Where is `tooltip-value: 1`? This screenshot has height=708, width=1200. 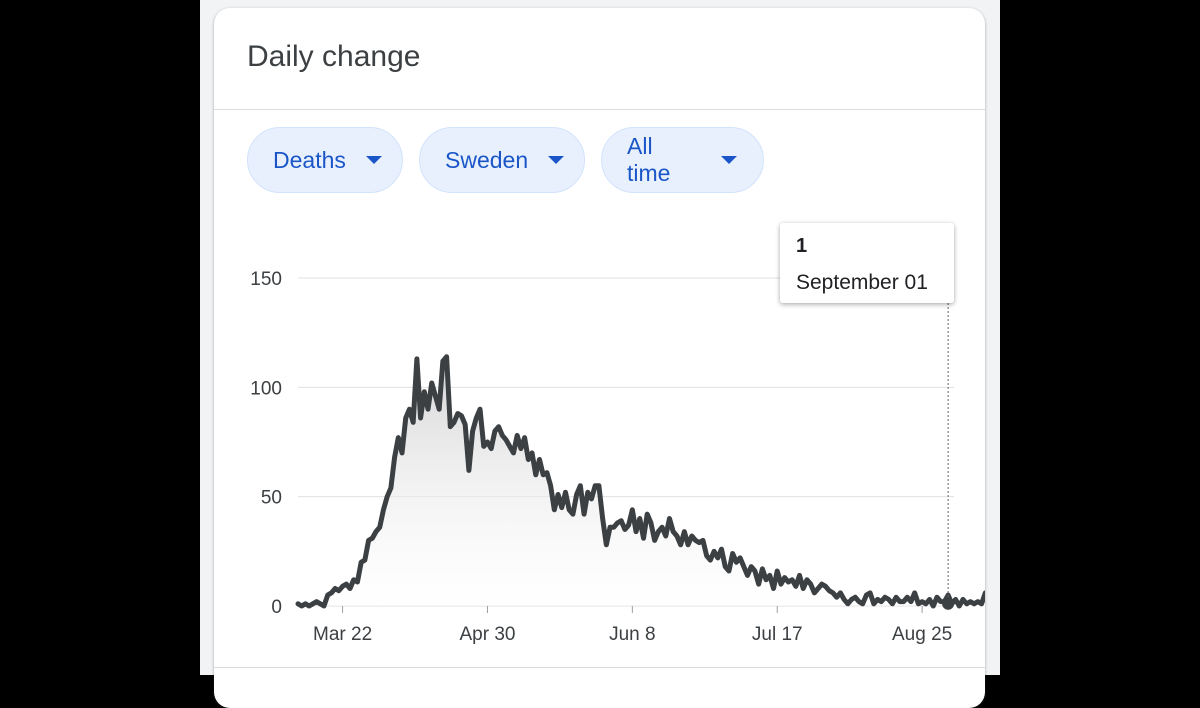
tooltip-value: 1 is located at coordinates (802, 246).